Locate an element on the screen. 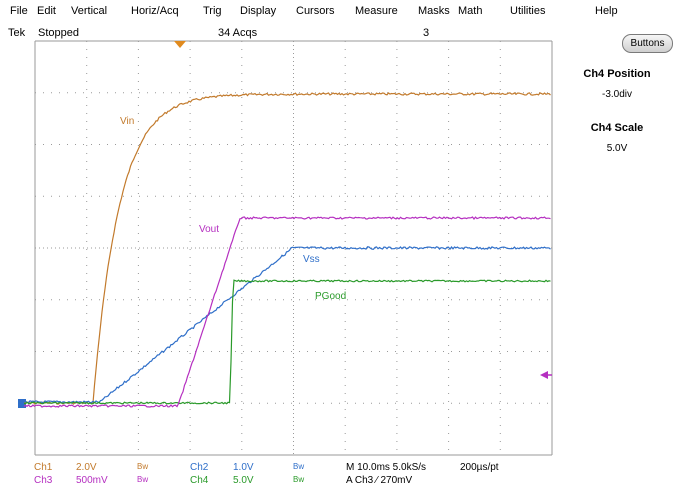 The height and width of the screenshot is (486, 678). menu-utilities: Utilities is located at coordinates (528, 11).